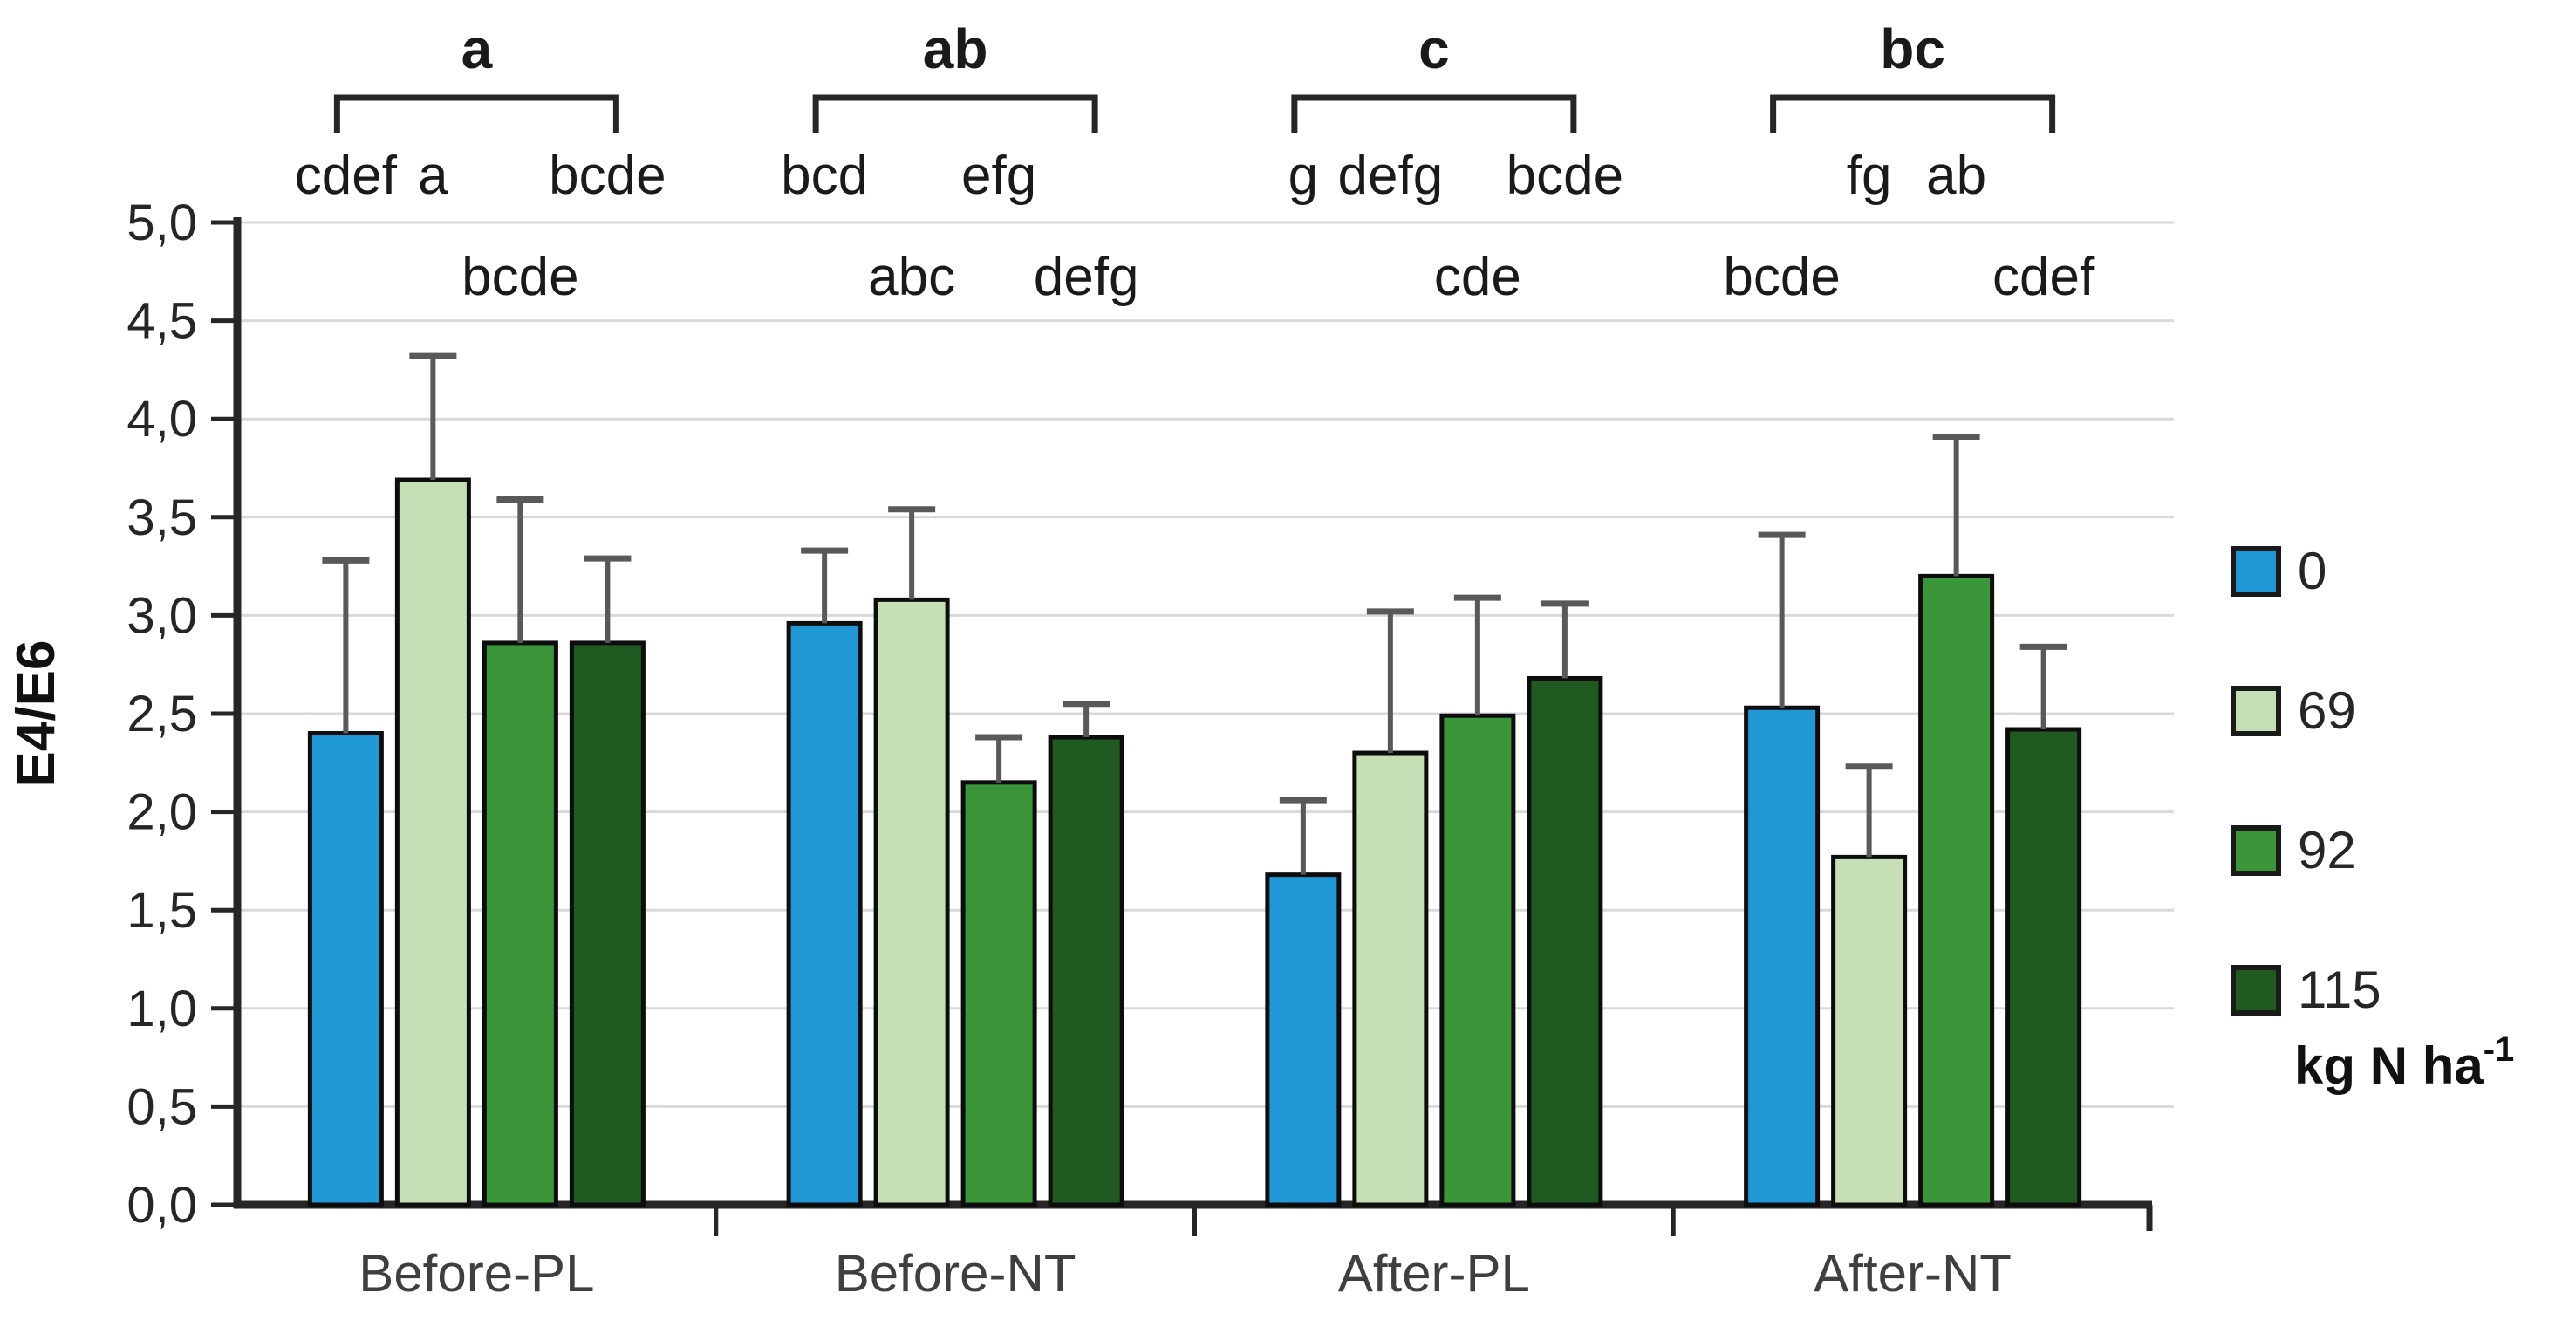 The image size is (2576, 1320). What do you see at coordinates (2327, 710) in the screenshot?
I see `legend-label-69: 69` at bounding box center [2327, 710].